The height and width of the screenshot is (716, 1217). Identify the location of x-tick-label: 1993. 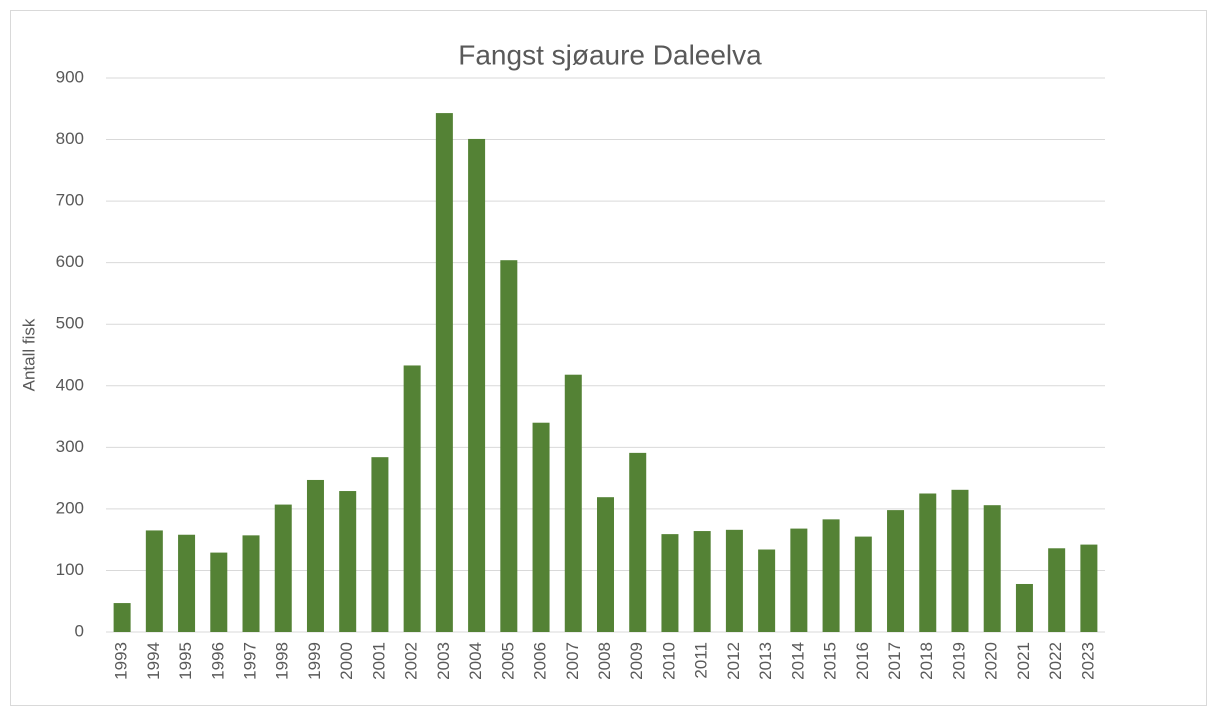
(121, 661).